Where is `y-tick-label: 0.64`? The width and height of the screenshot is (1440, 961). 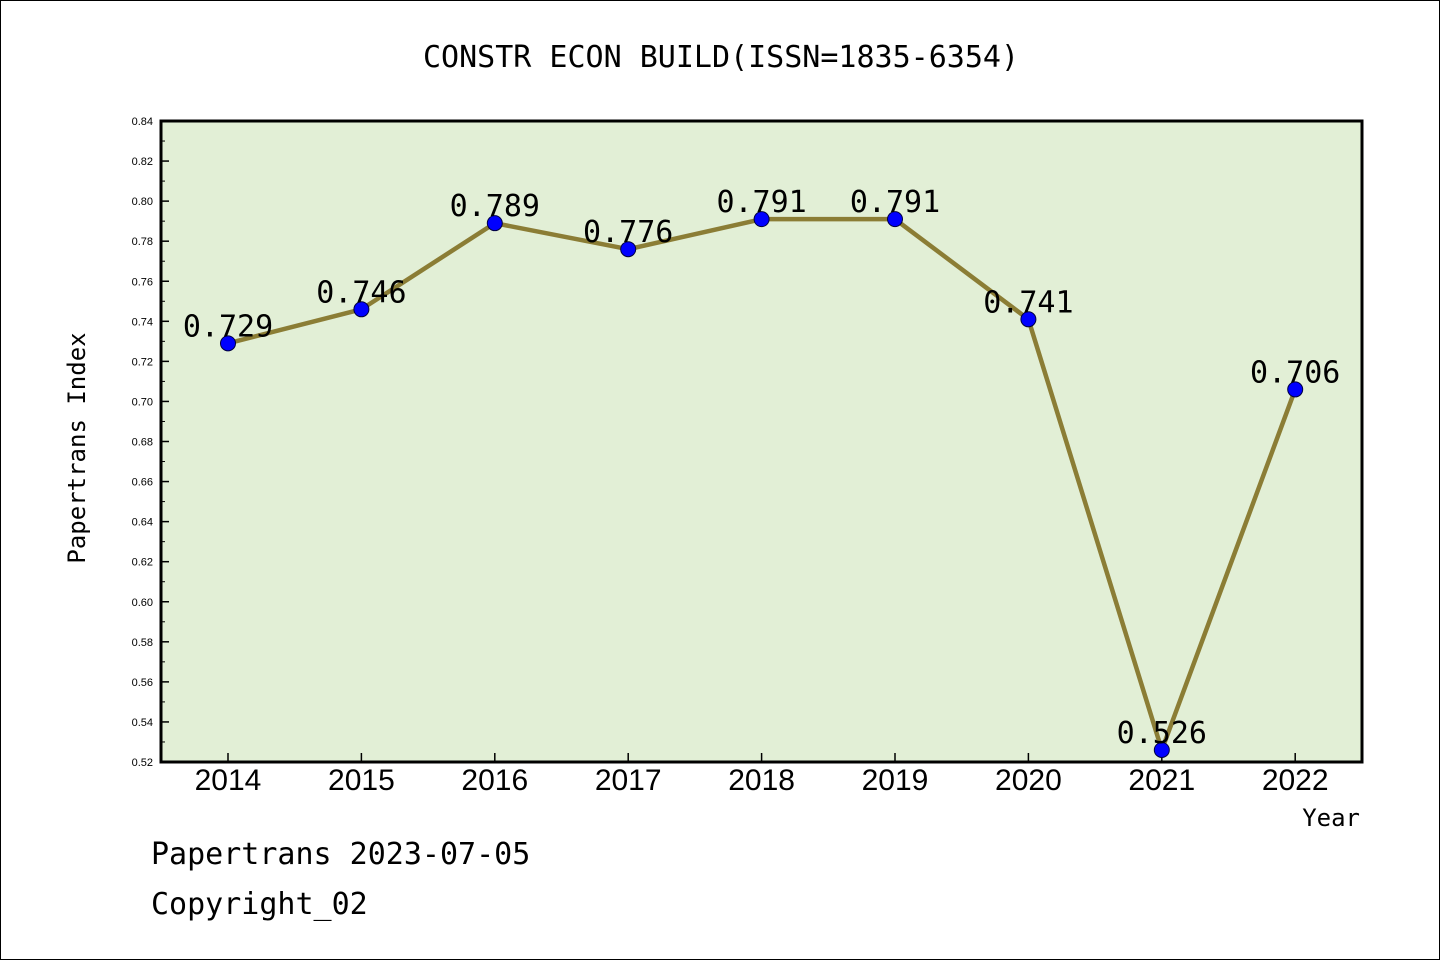
y-tick-label: 0.64 is located at coordinates (142, 523).